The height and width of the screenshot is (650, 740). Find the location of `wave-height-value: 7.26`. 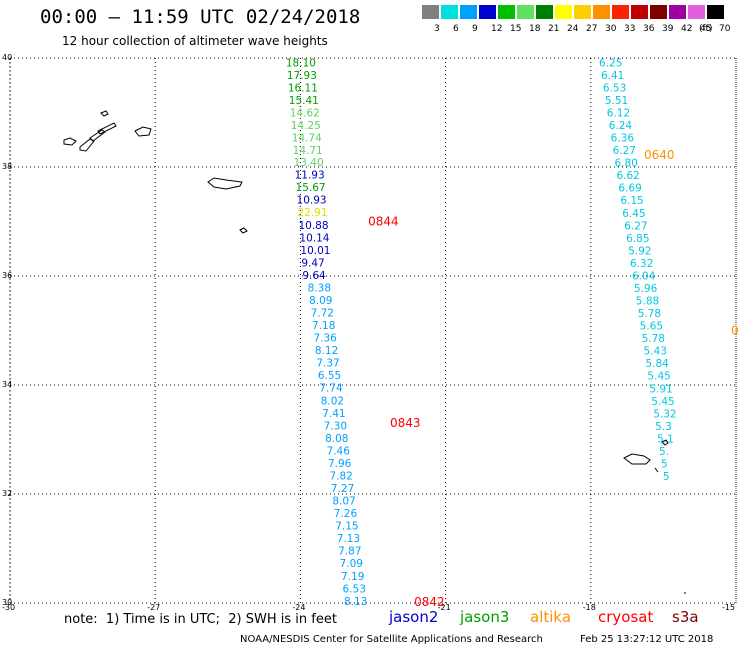

wave-height-value: 7.26 is located at coordinates (346, 514).